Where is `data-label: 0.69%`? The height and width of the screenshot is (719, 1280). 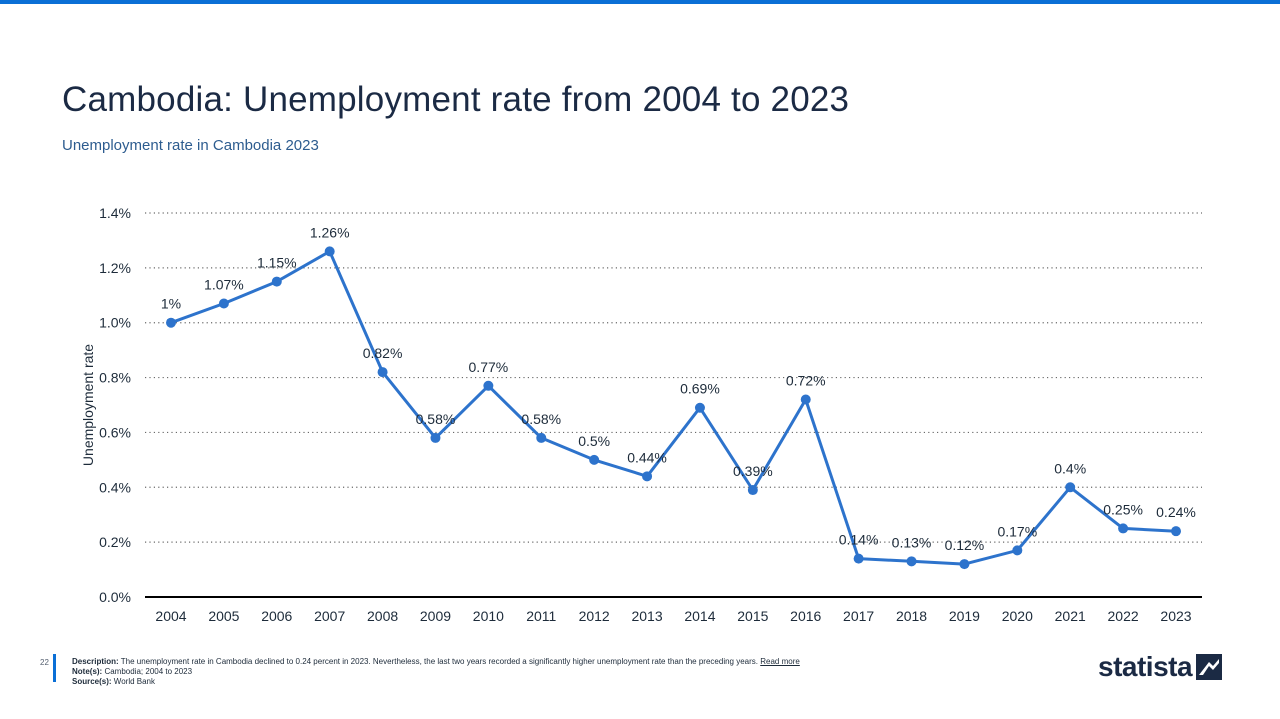
data-label: 0.69% is located at coordinates (700, 389).